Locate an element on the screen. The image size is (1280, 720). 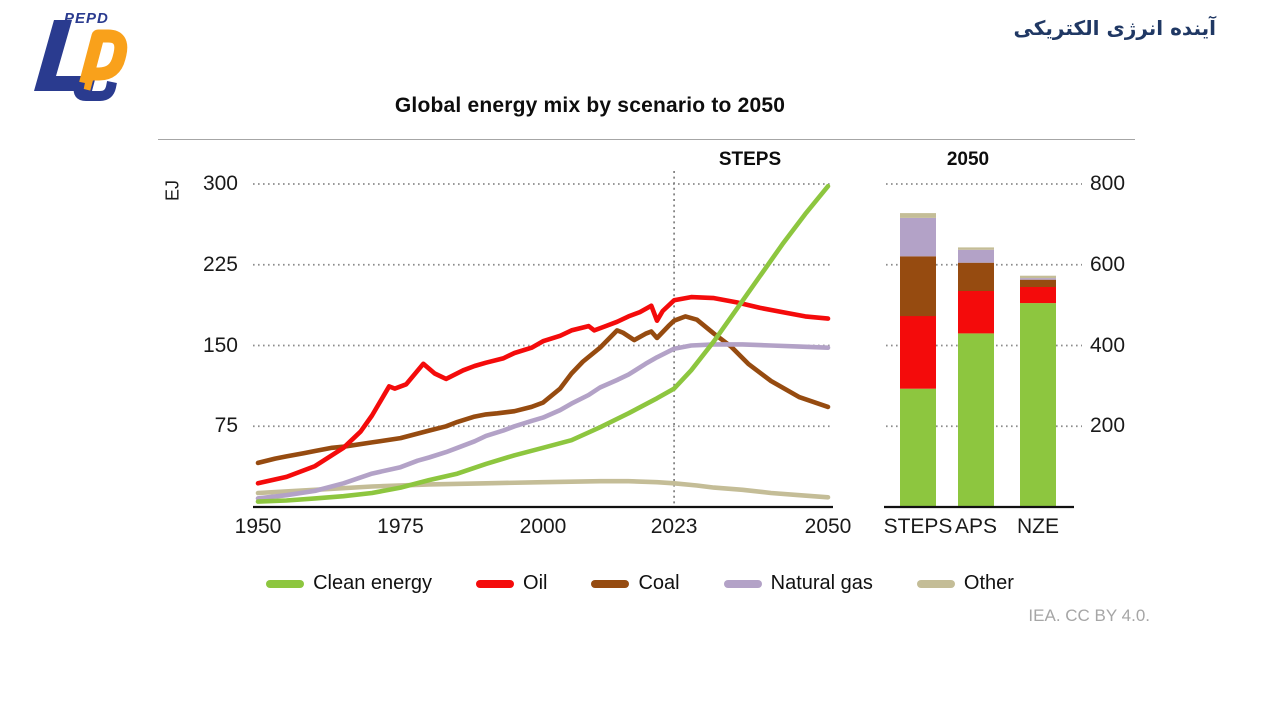
legend: Clean energy Oil Coal Natural gas Other is located at coordinates (640, 583).